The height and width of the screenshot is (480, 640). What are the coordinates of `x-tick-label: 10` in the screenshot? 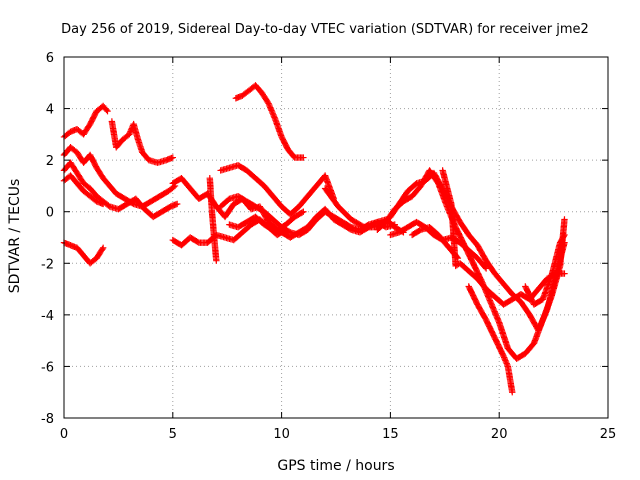 It's located at (281, 434).